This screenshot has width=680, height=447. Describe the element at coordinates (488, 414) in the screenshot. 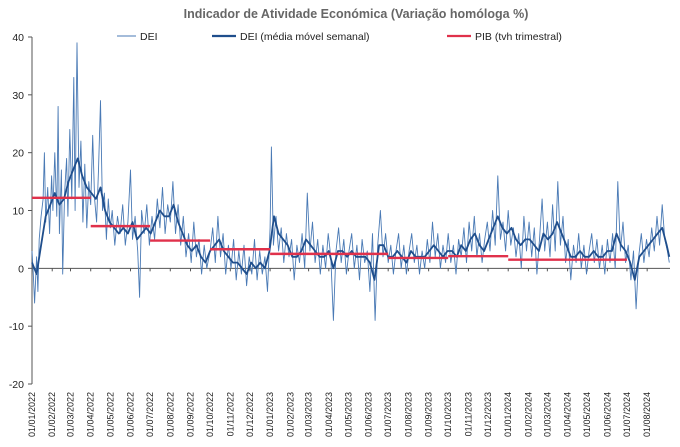

I see `x-tick-label: 01/12/2023` at that location.